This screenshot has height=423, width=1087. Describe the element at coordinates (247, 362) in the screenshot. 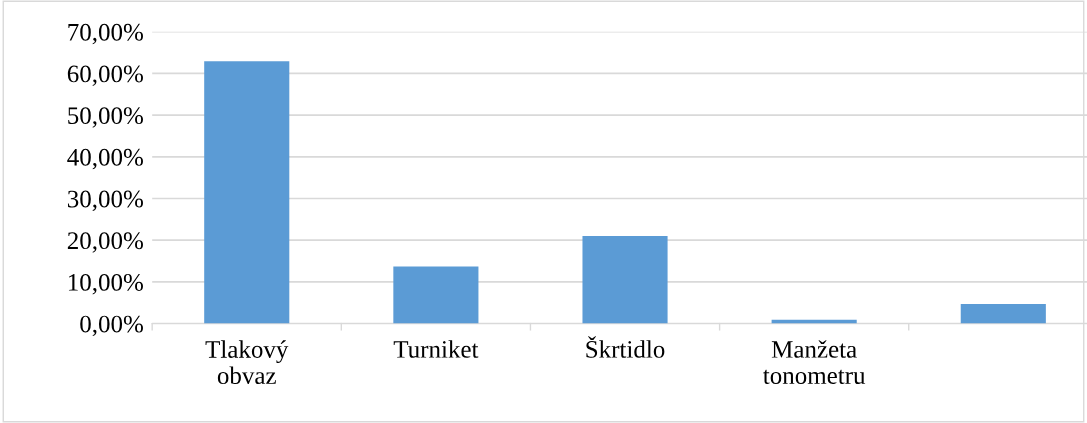

I see `x-tick-label: Tlakový obvaz` at that location.